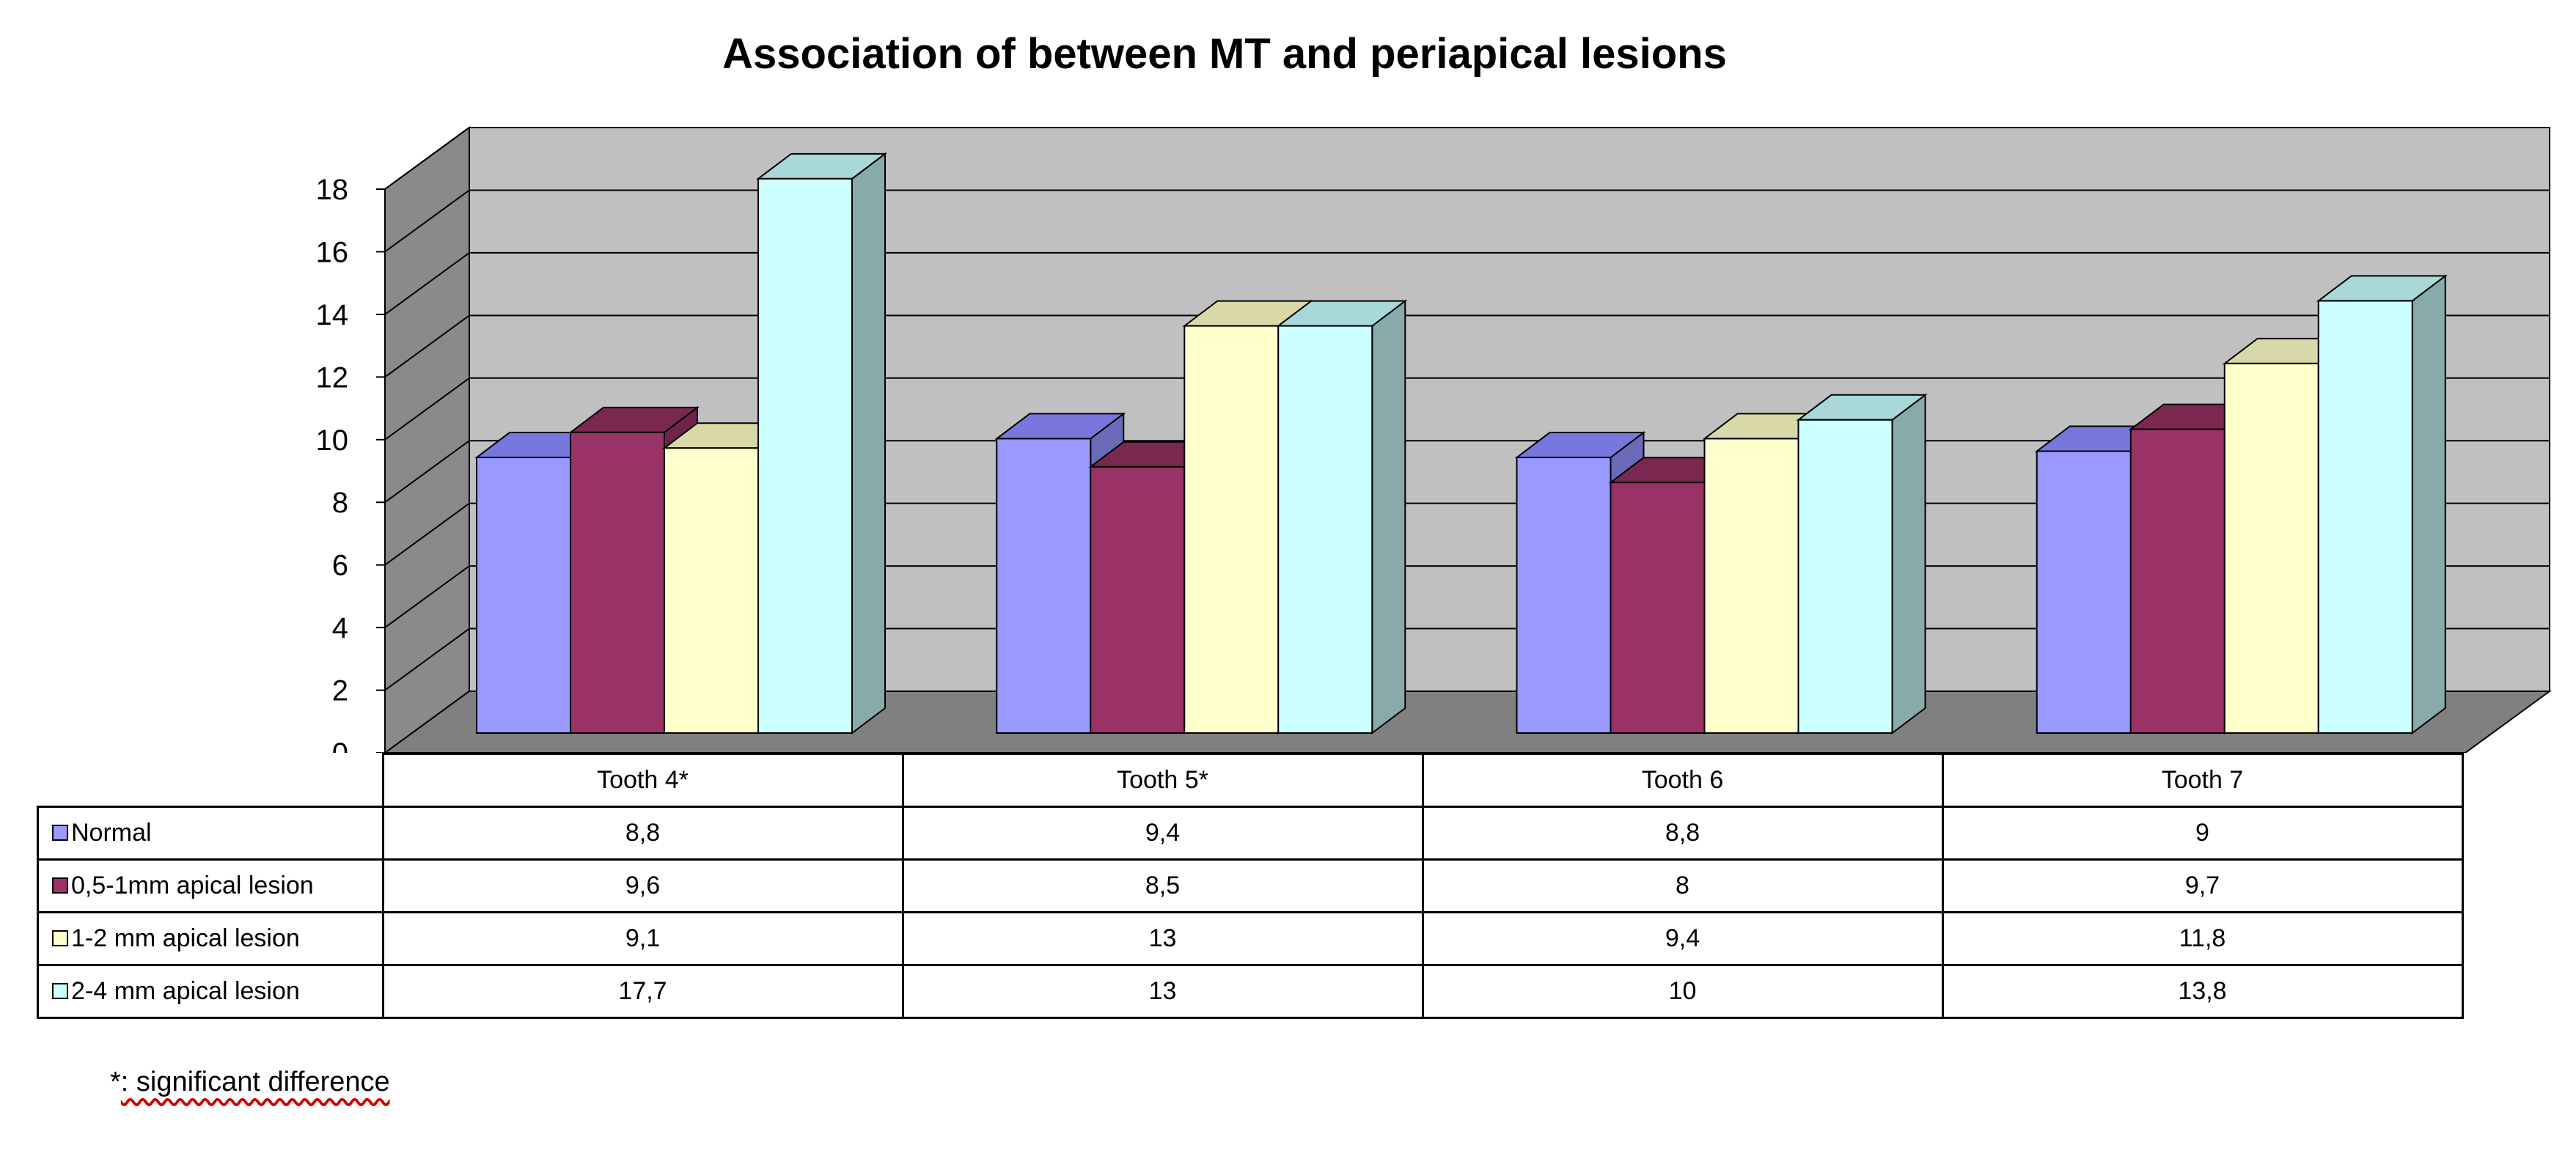 This screenshot has width=2576, height=1156. I want to click on data-value-cell: 9, so click(2203, 833).